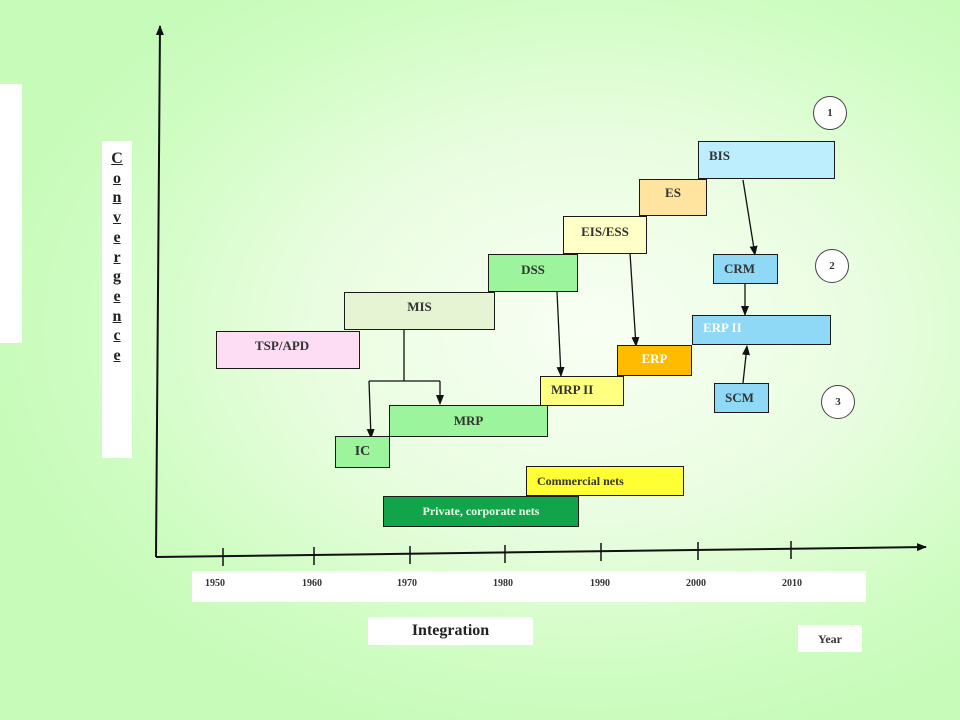 Image resolution: width=960 pixels, height=720 pixels. Describe the element at coordinates (741, 398) in the screenshot. I see `box-scm: SCM` at that location.